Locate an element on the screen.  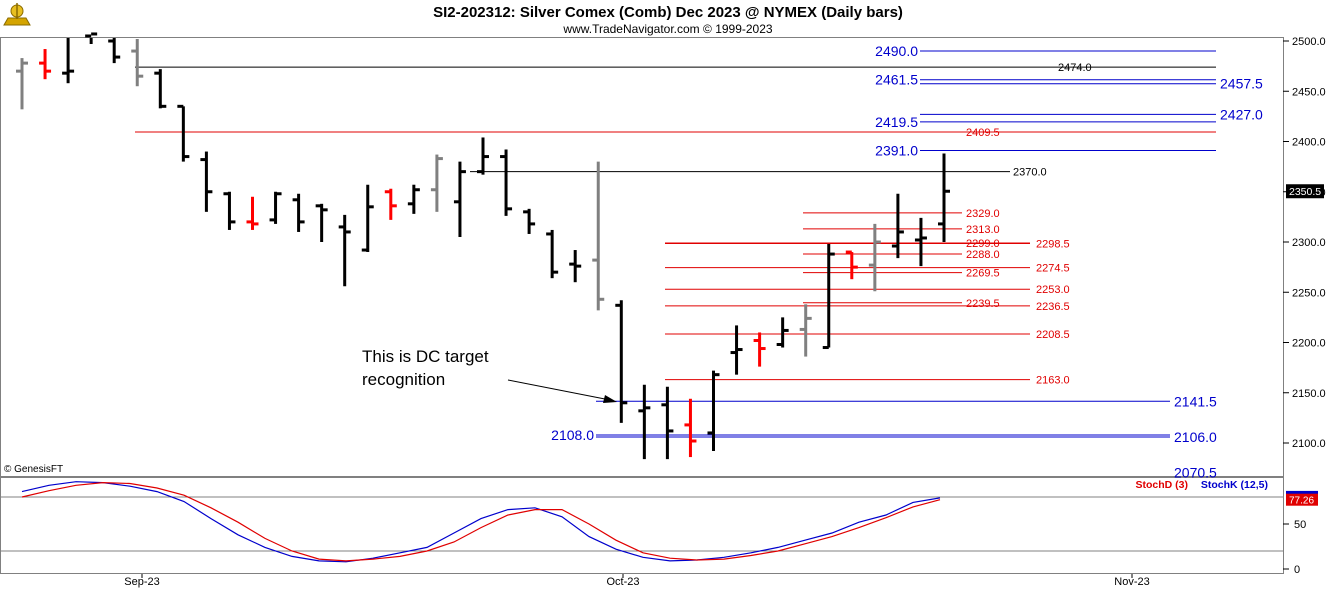
level-label: 2391.0 is located at coordinates (896, 151).